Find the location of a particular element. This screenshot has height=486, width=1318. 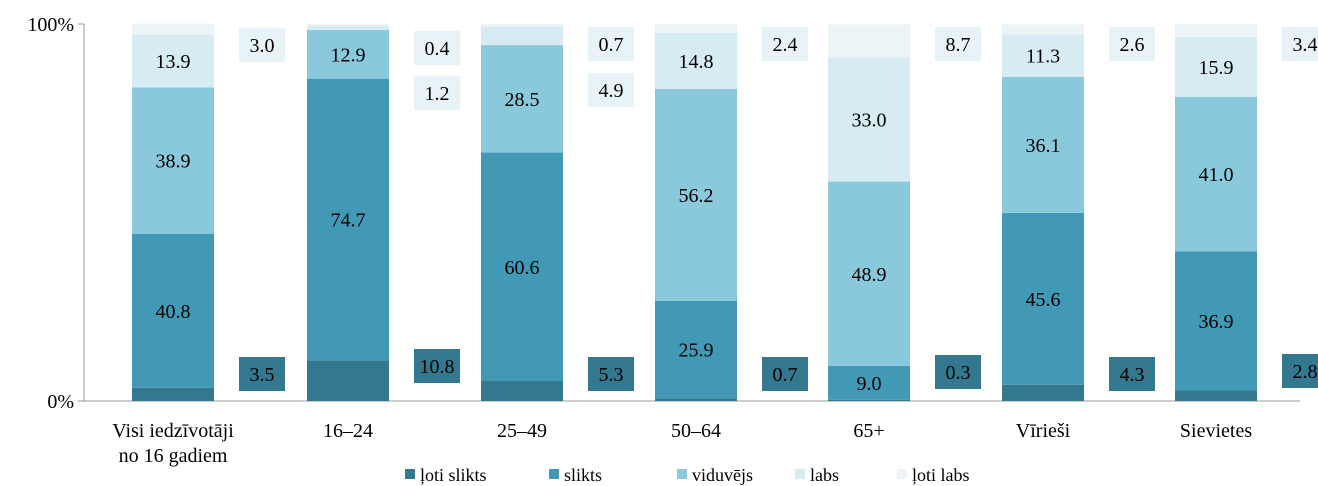

data-label: 8.7 is located at coordinates (958, 45).